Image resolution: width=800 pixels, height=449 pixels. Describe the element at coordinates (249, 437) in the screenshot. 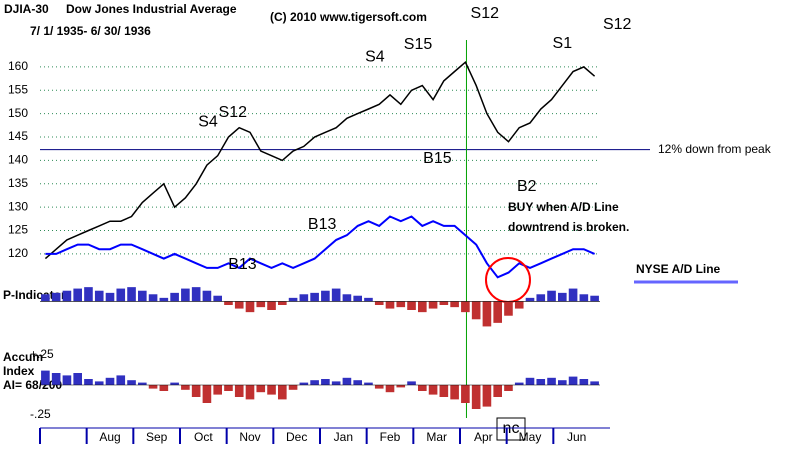

I see `x-tick-label: Nov` at that location.